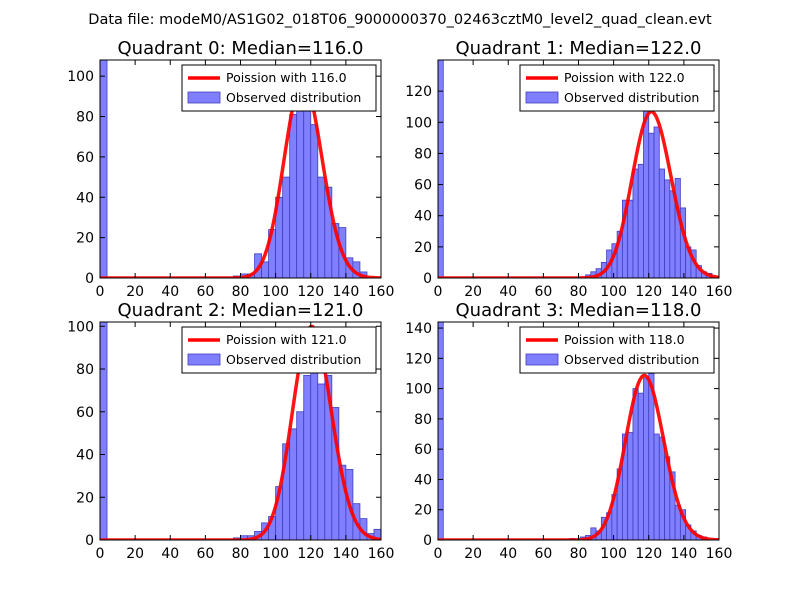 This screenshot has width=800, height=600. I want to click on y-tick-label: 120, so click(418, 359).